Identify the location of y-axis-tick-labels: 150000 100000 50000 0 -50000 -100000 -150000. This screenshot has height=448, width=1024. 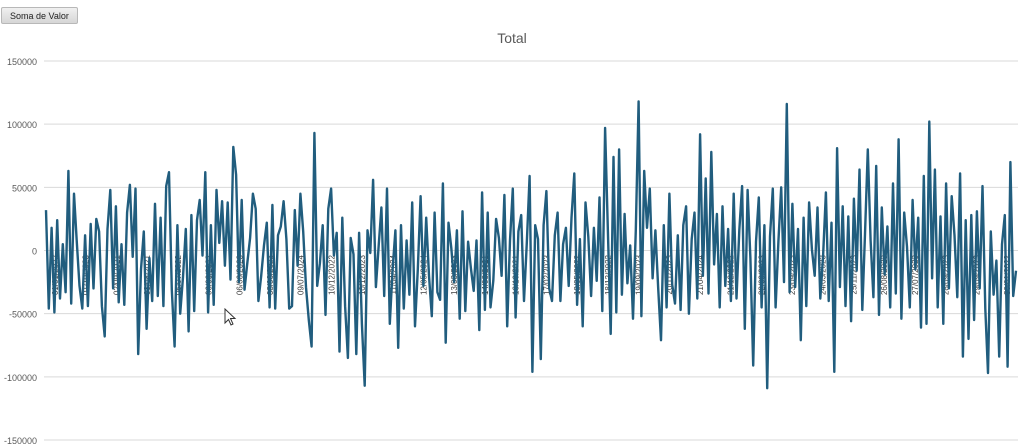
(20, 251).